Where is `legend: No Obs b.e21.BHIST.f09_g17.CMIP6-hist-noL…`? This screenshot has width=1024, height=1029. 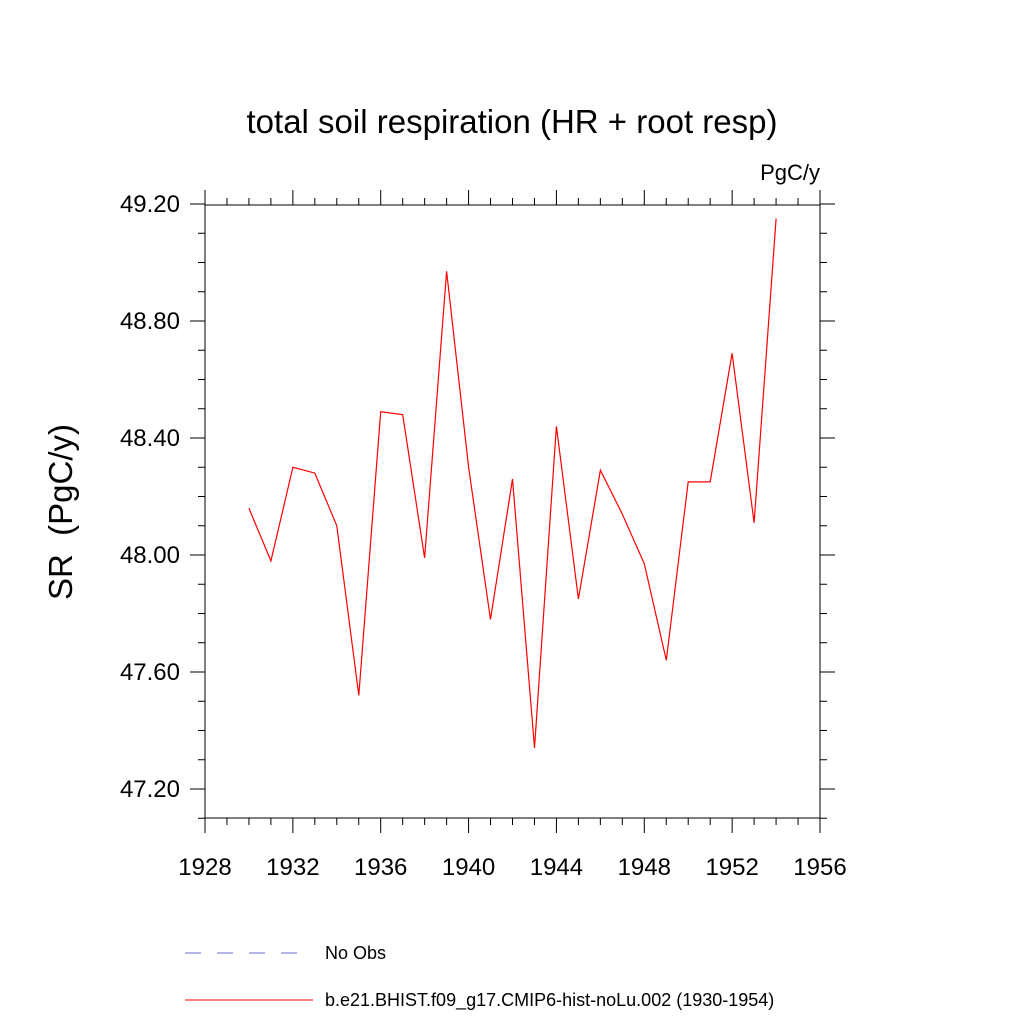
legend: No Obs b.e21.BHIST.f09_g17.CMIP6-hist-noL… is located at coordinates (479, 977).